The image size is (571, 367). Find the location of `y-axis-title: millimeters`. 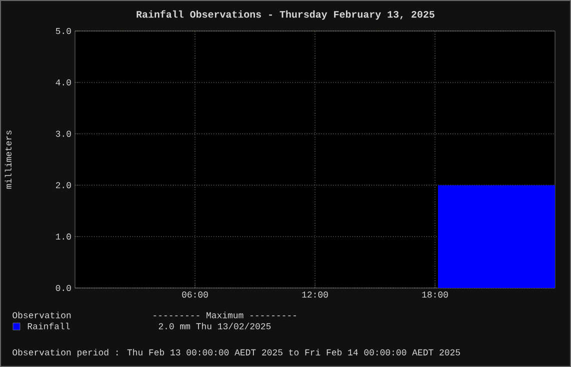

y-axis-title: millimeters is located at coordinates (8, 159).